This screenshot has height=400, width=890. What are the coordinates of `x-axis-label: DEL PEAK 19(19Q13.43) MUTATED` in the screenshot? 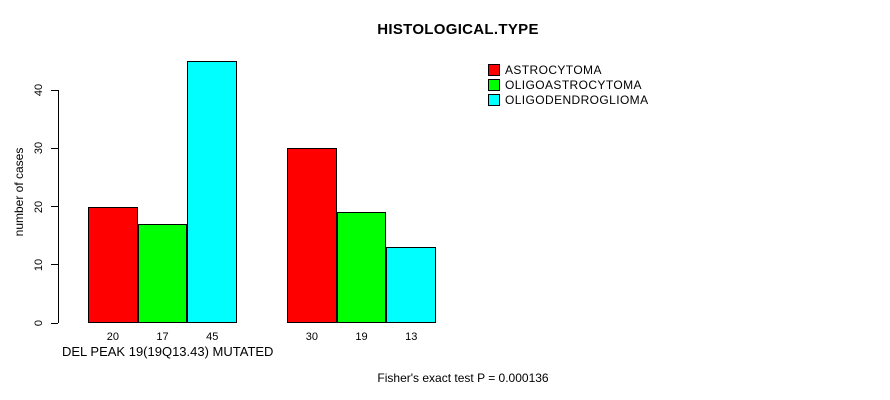 It's located at (168, 351).